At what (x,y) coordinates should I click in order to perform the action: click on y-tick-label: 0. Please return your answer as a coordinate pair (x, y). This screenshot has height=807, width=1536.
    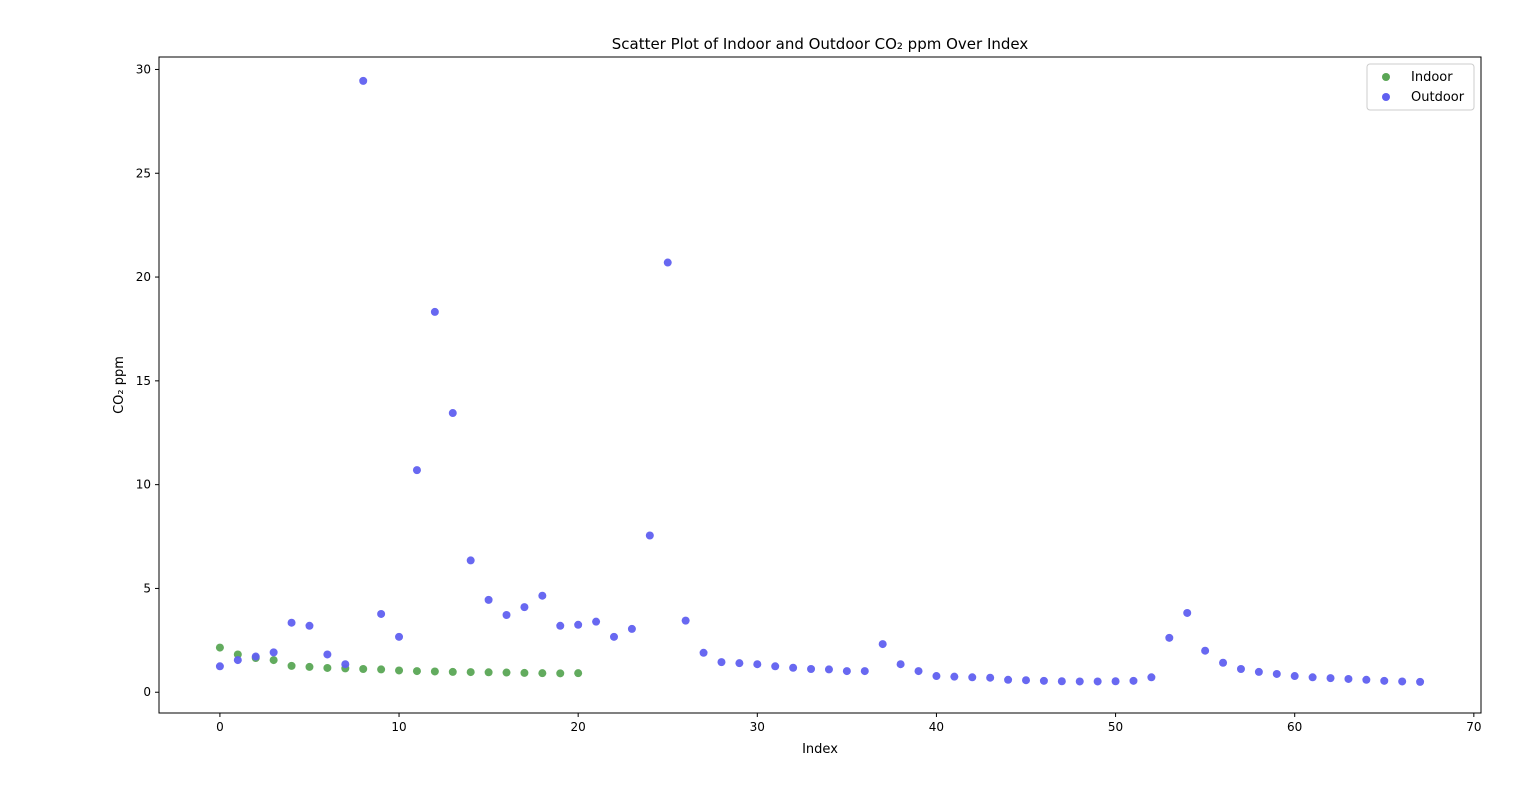
    Looking at the image, I should click on (147, 692).